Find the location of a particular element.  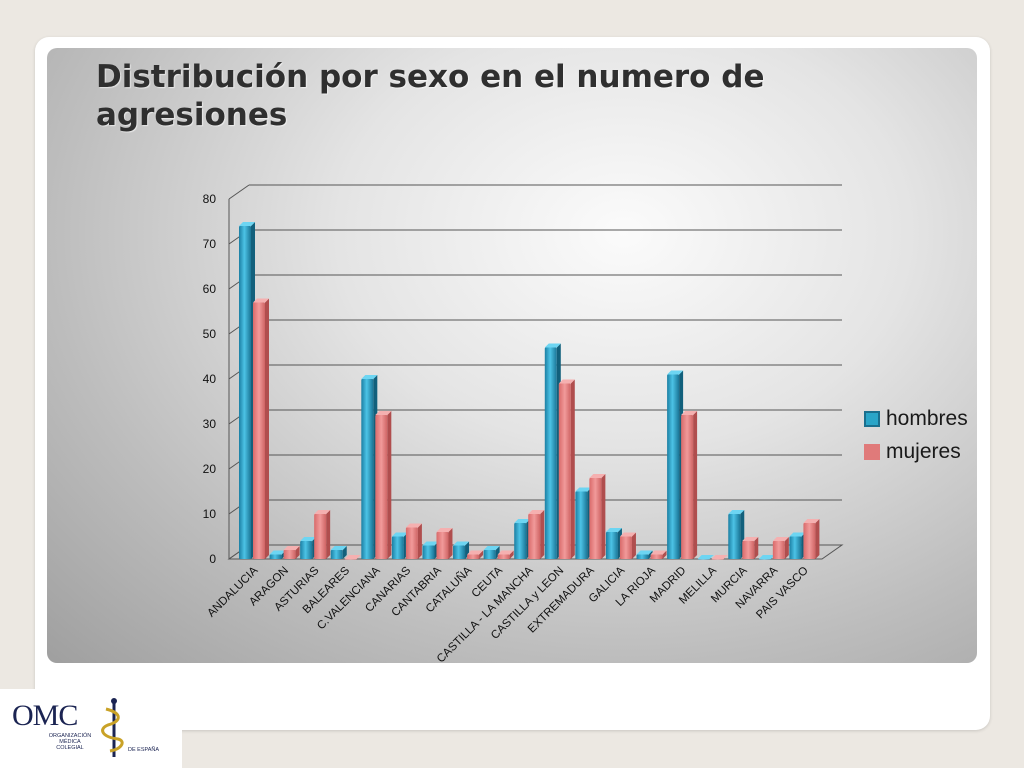

logo-line-2: MÉDICA is located at coordinates (70, 742).